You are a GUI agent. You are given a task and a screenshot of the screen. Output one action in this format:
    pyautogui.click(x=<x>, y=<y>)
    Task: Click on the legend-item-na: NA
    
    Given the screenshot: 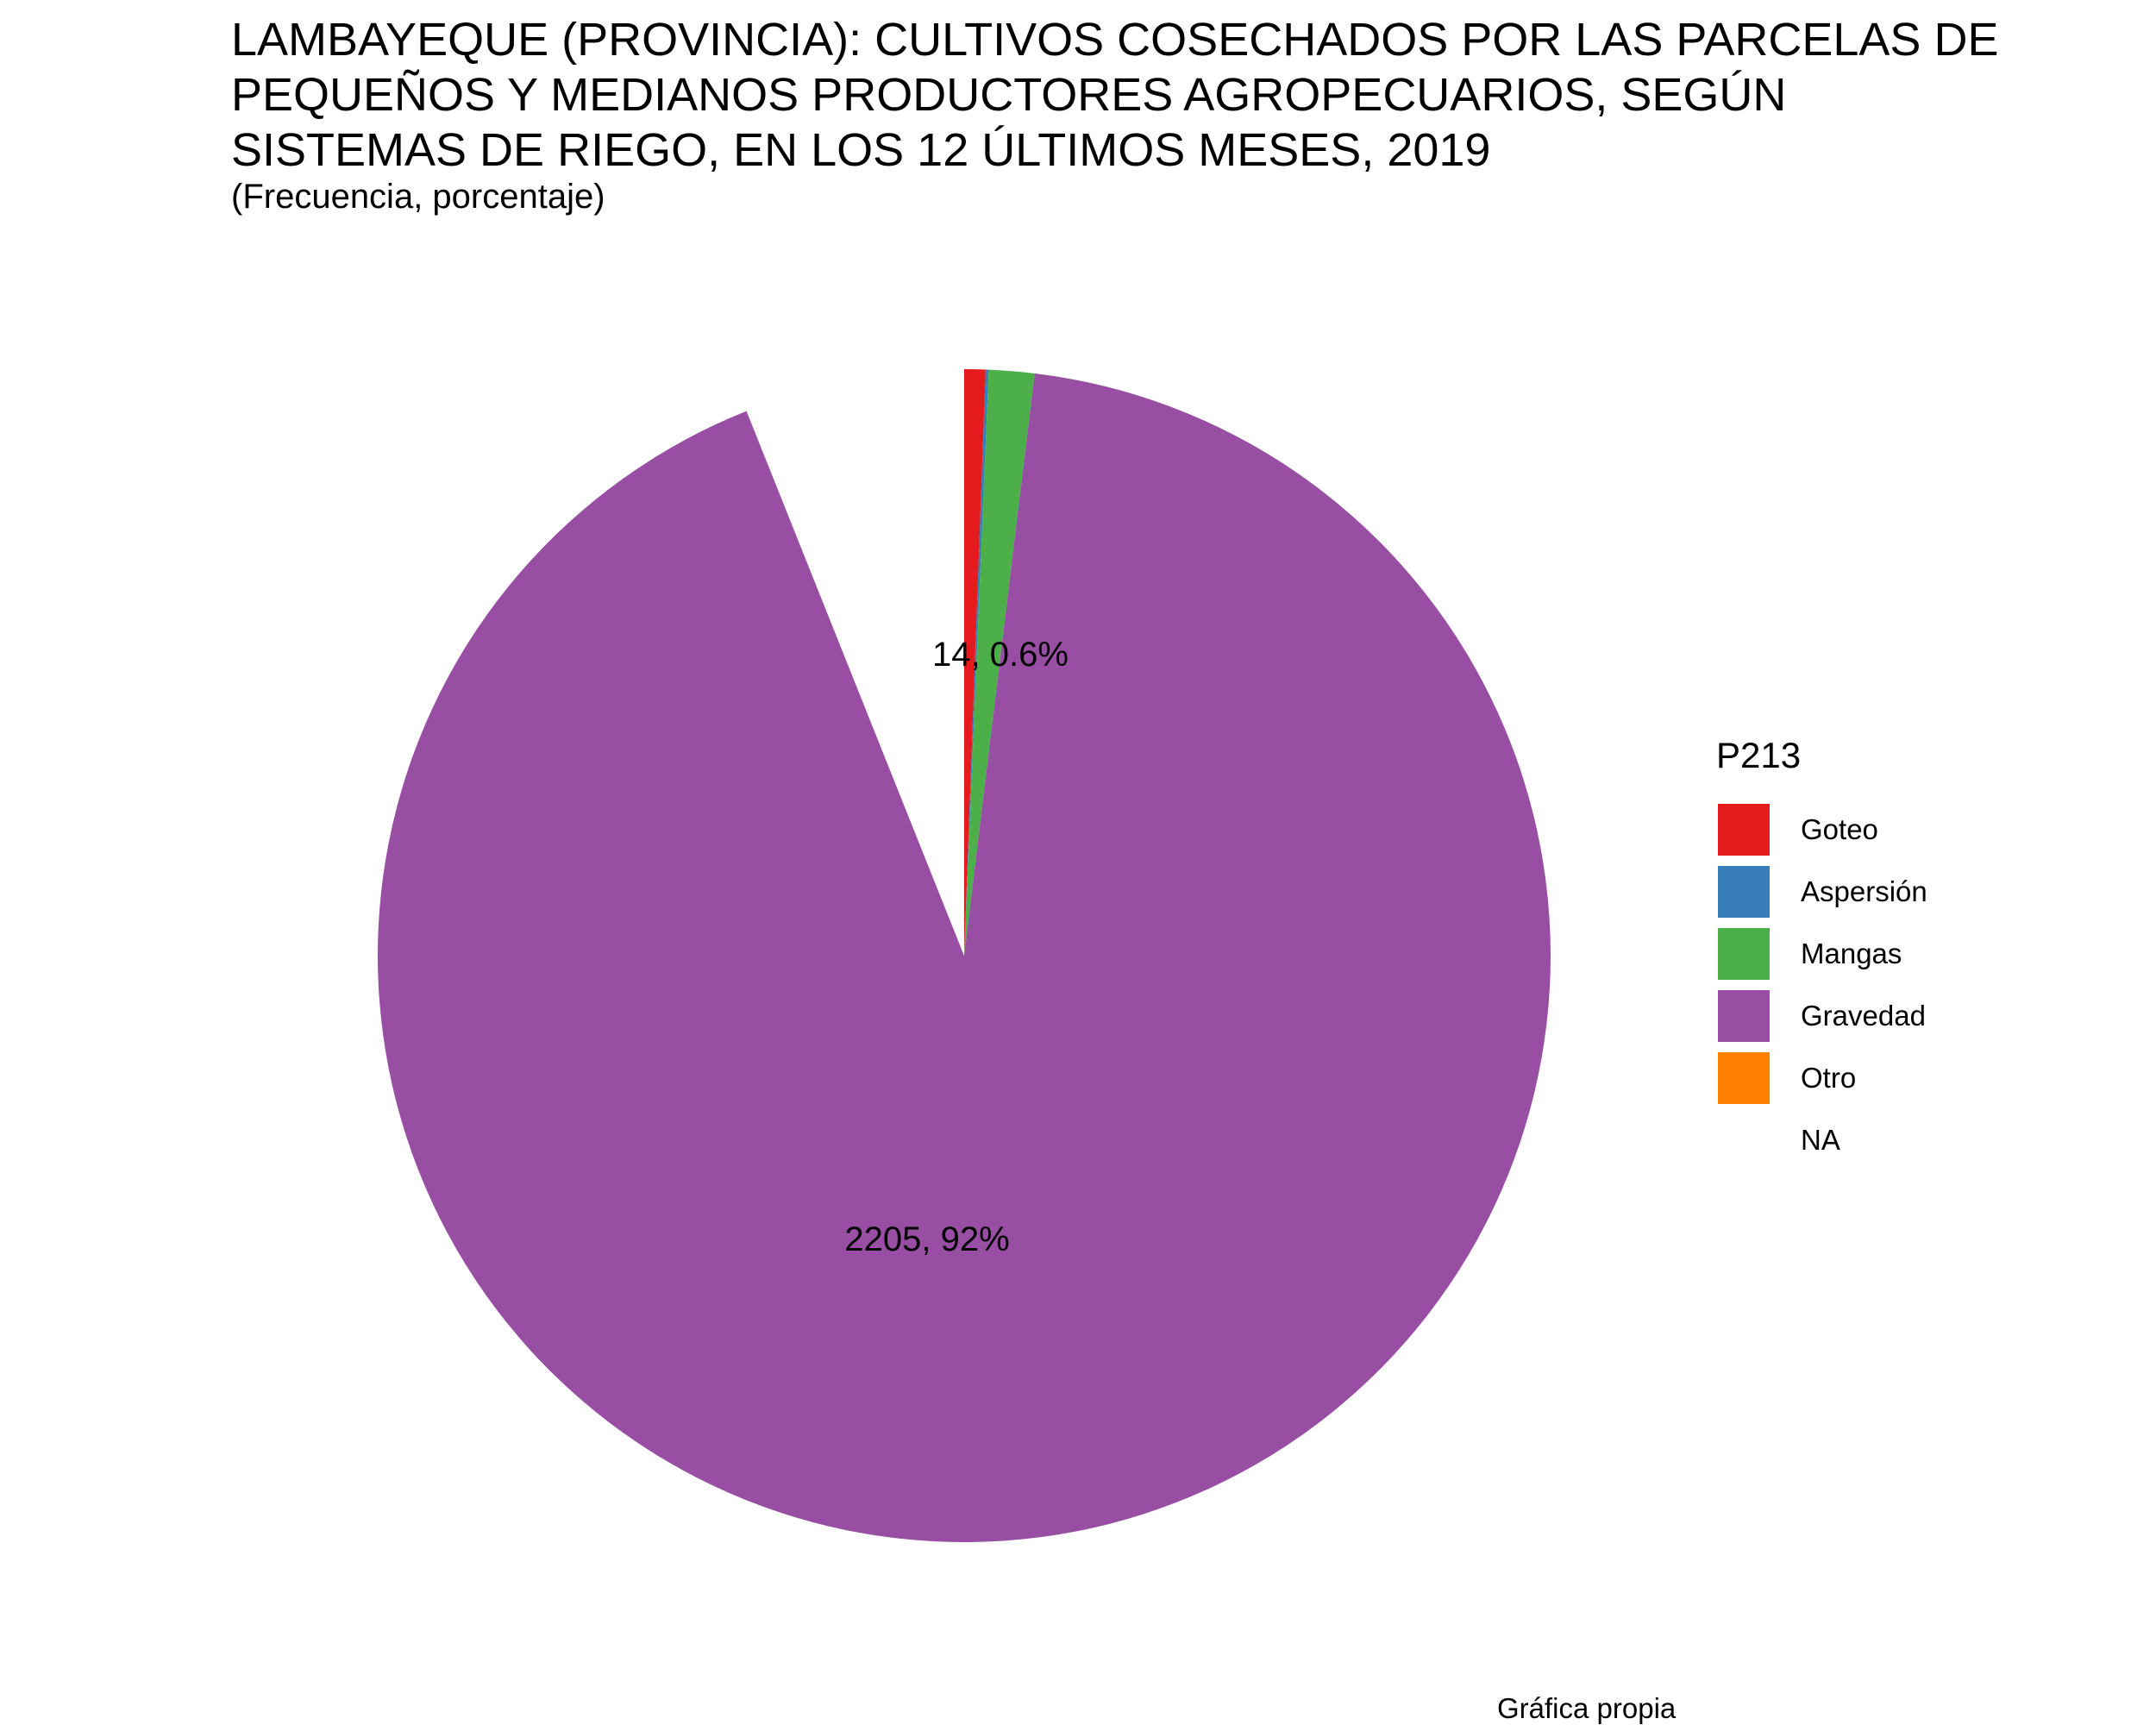 What is the action you would take?
    pyautogui.click(x=1821, y=1140)
    